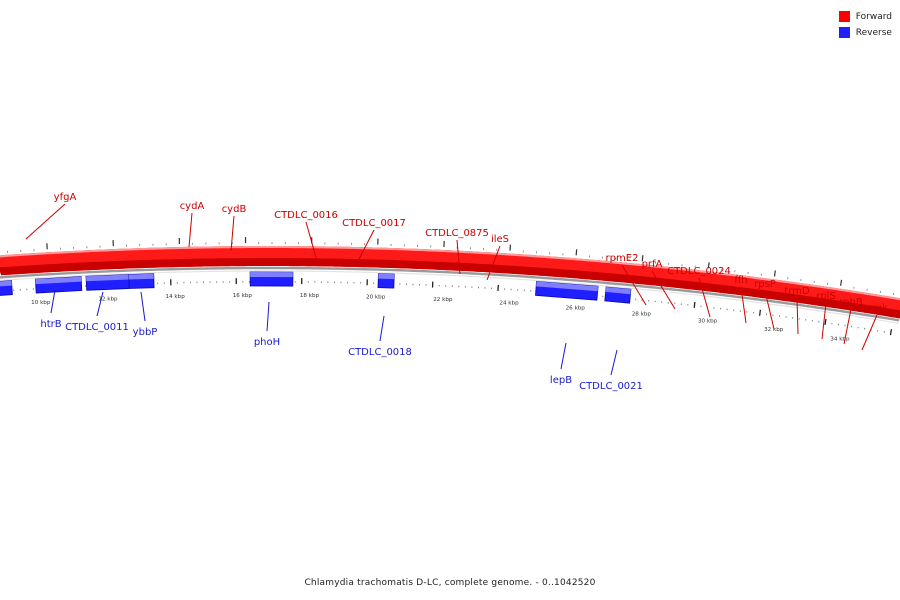  What do you see at coordinates (740, 280) in the screenshot?
I see `forward-gene-label: ffh` at bounding box center [740, 280].